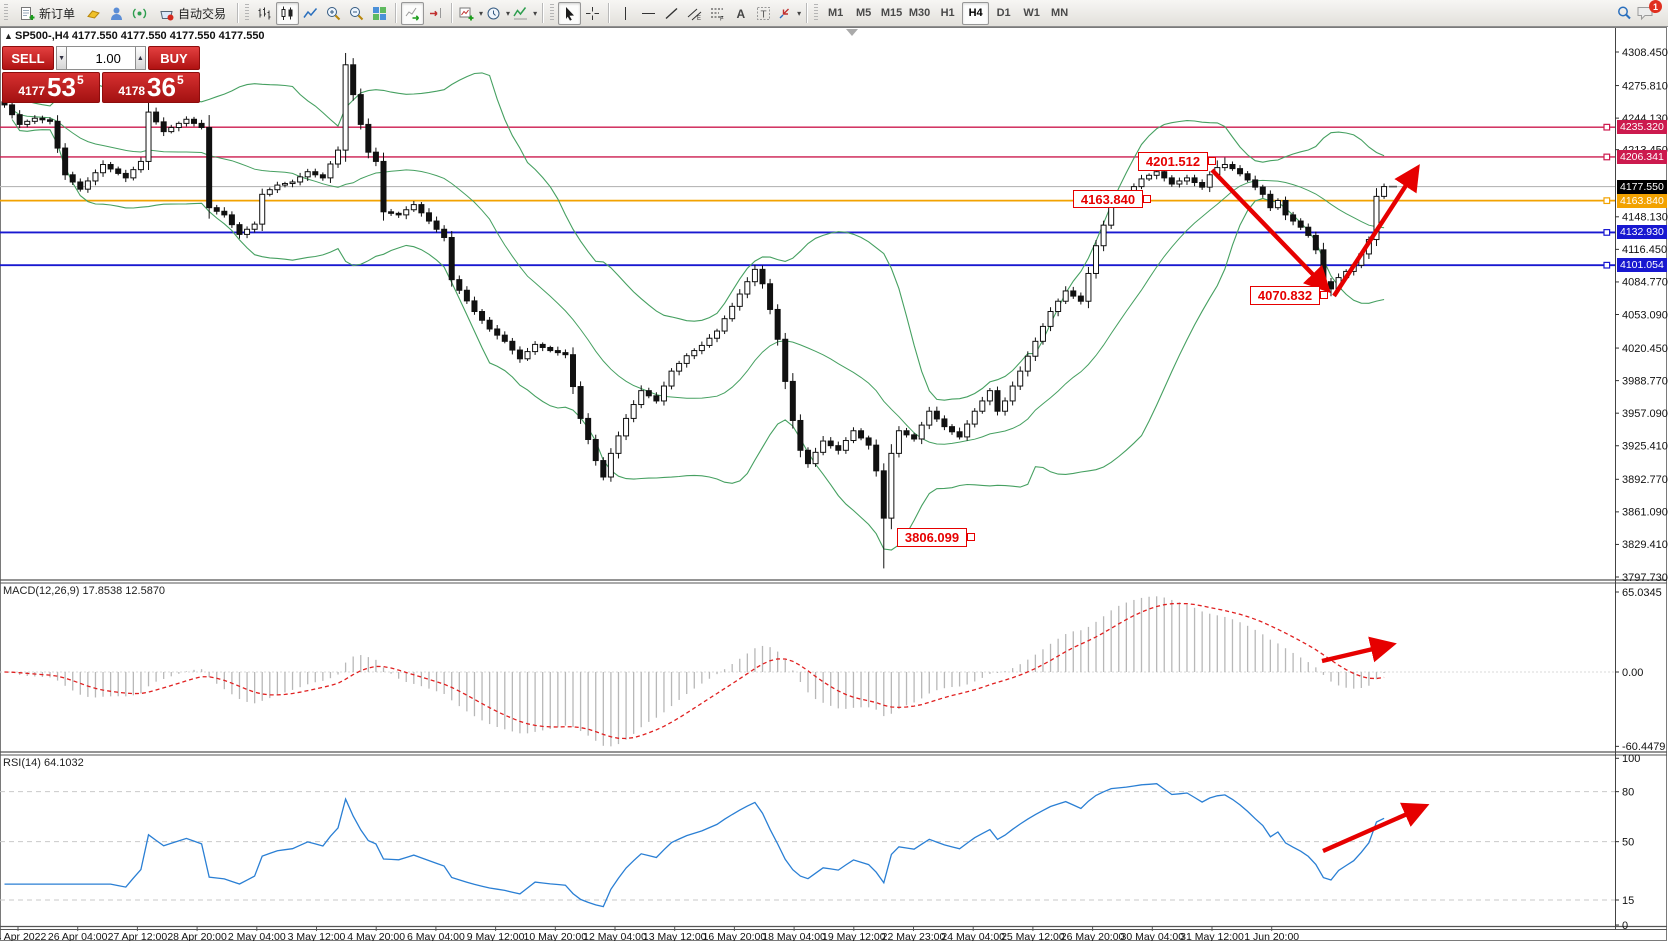  Describe the element at coordinates (648, 13) in the screenshot. I see `horizontal-line-tool` at that location.